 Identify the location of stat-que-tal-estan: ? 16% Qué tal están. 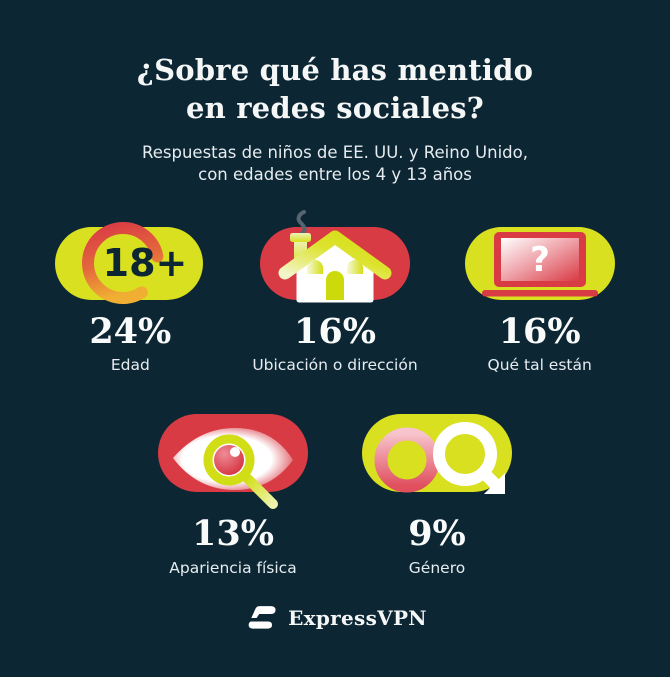
(540, 291).